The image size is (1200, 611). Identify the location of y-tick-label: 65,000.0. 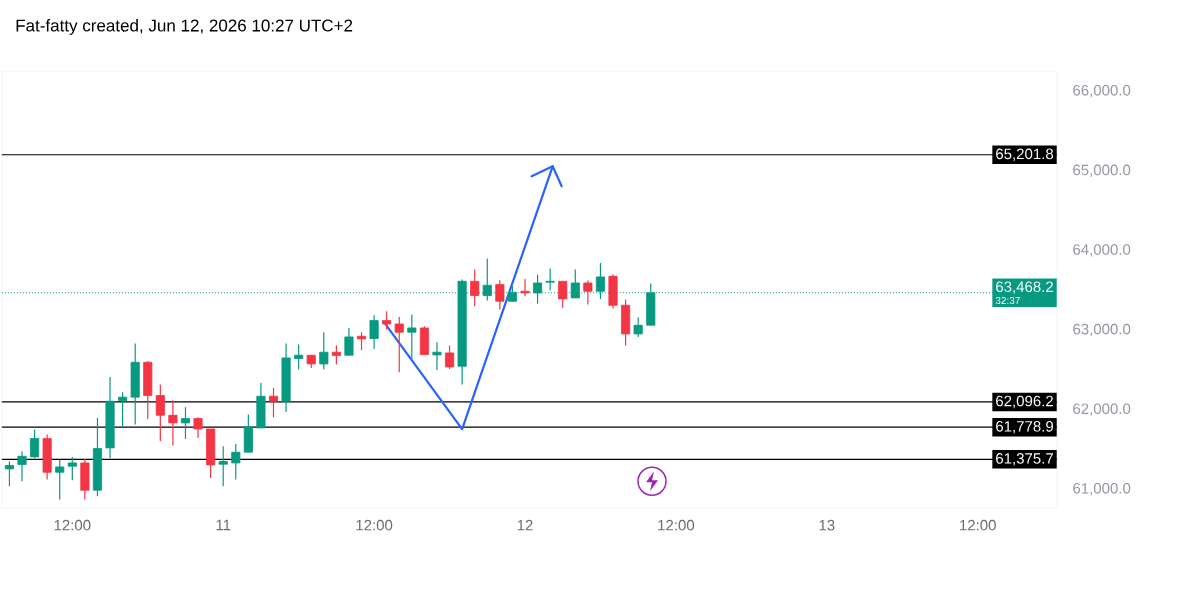
(1102, 170).